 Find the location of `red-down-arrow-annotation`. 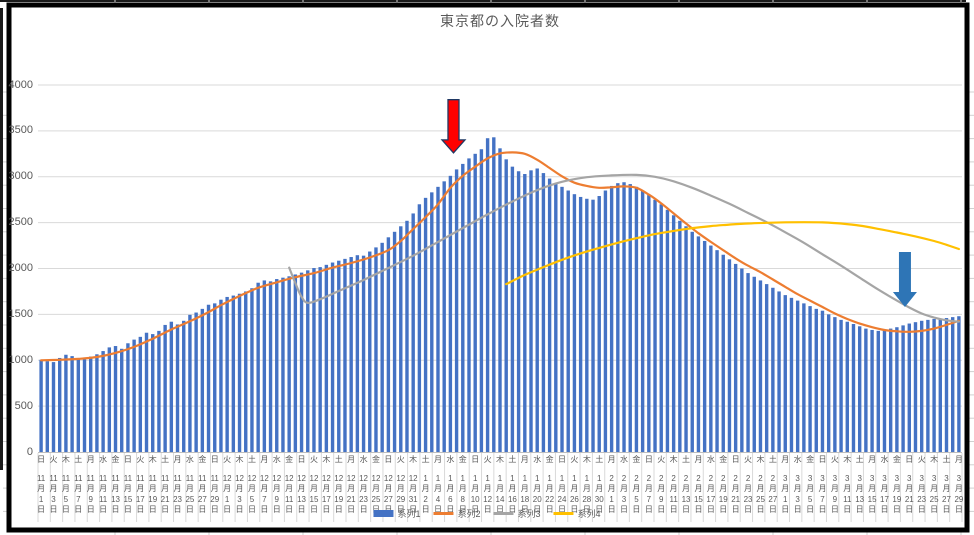

red-down-arrow-annotation is located at coordinates (453, 126).